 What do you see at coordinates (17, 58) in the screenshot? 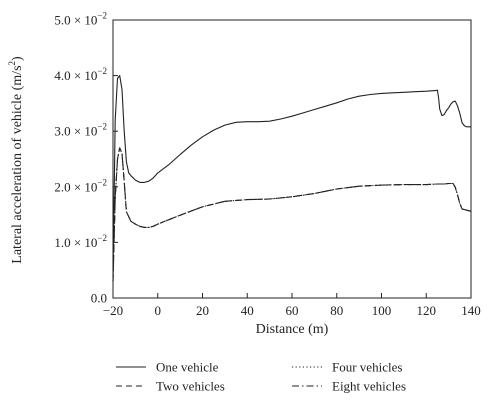
I see `y-axis-label-close: )` at bounding box center [17, 58].